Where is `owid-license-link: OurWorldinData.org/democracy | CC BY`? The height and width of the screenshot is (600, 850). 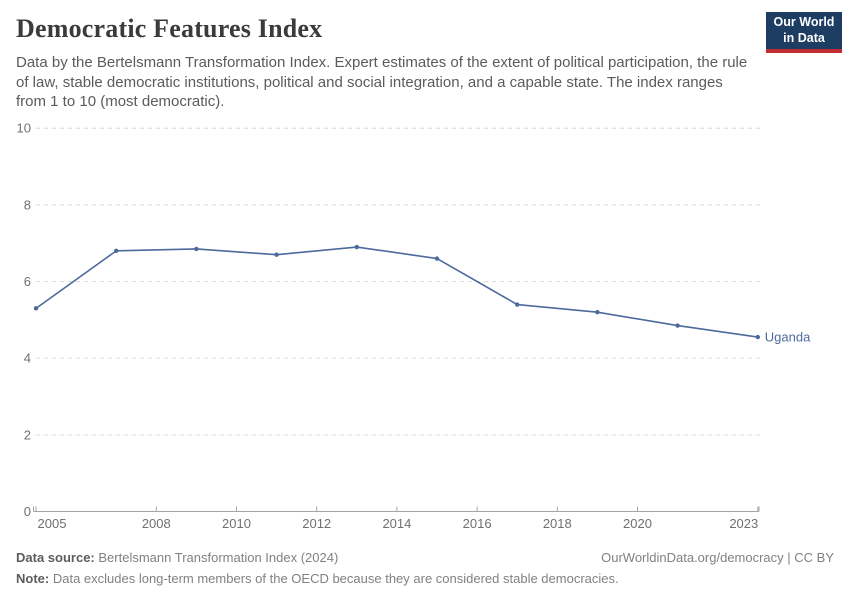 owid-license-link: OurWorldinData.org/democracy | CC BY is located at coordinates (717, 557).